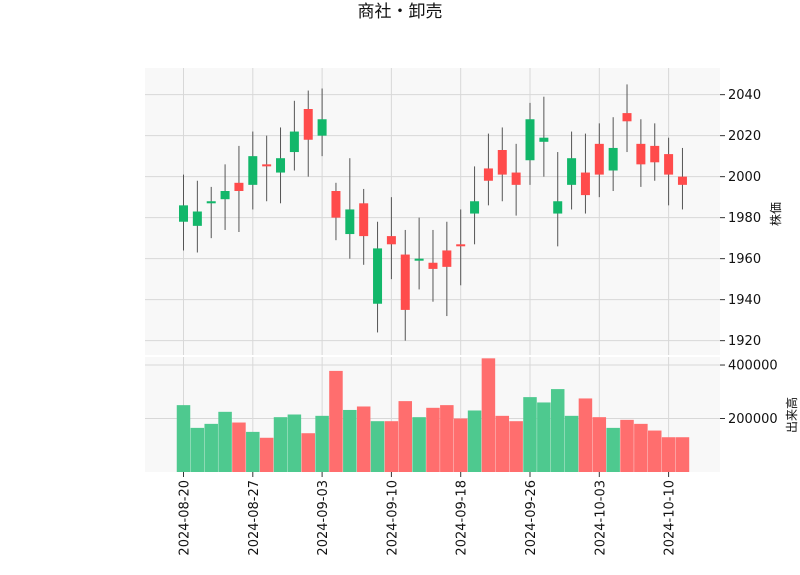 The height and width of the screenshot is (575, 800). What do you see at coordinates (749, 393) in the screenshot?
I see `volume-axis: 200000 400000` at bounding box center [749, 393].